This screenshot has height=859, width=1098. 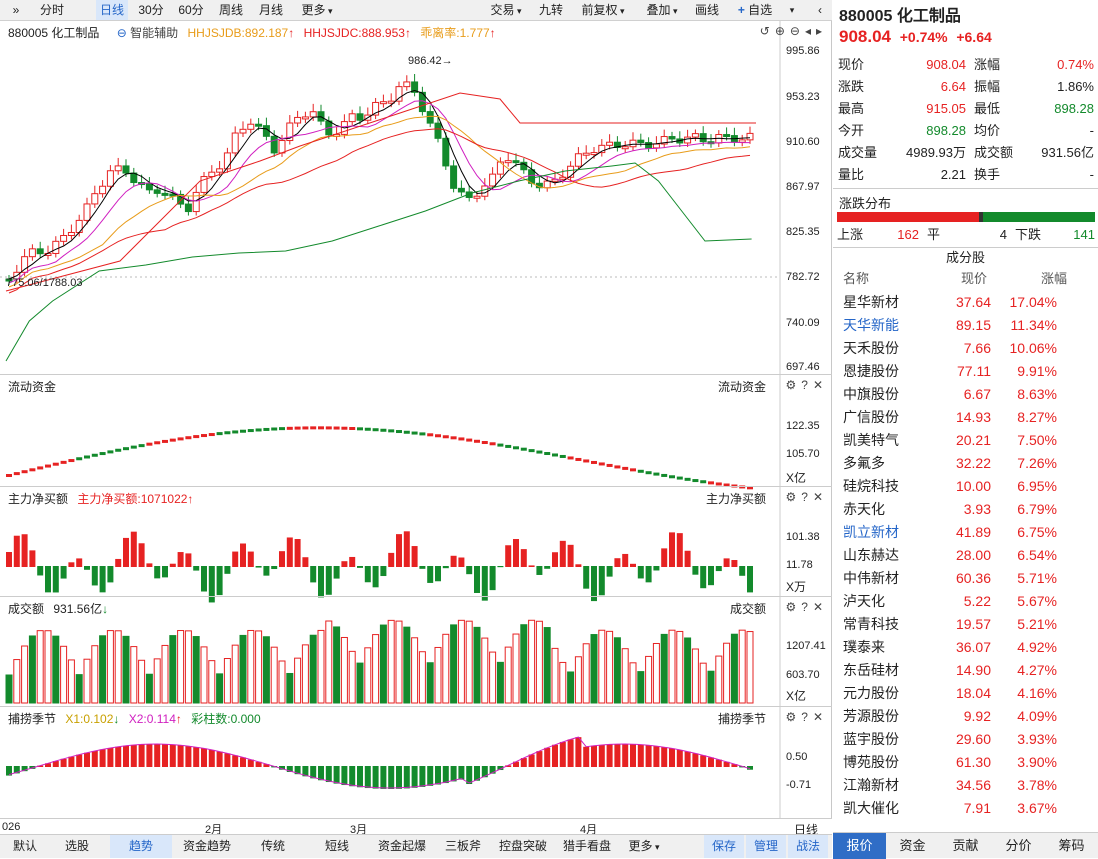 I want to click on tab-daily: 日线, so click(x=112, y=10).